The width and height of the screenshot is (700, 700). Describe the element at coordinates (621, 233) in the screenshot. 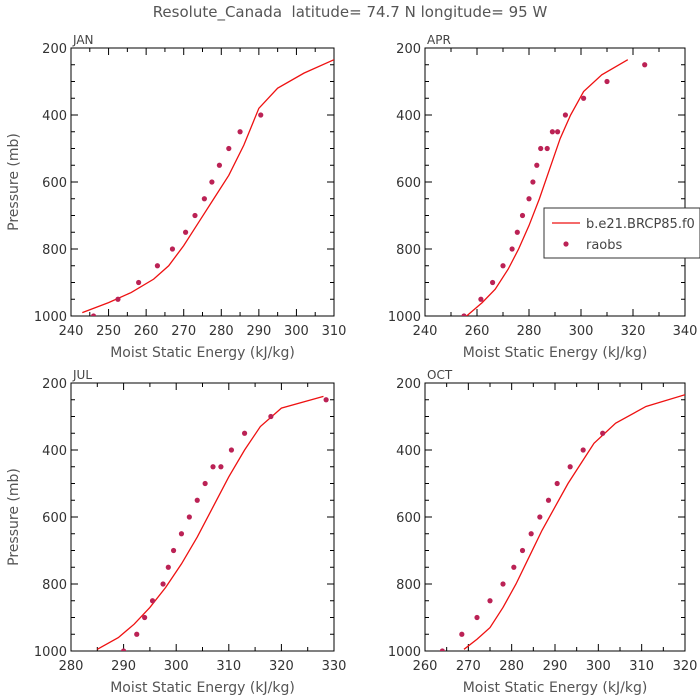

I see `legend-box` at that location.